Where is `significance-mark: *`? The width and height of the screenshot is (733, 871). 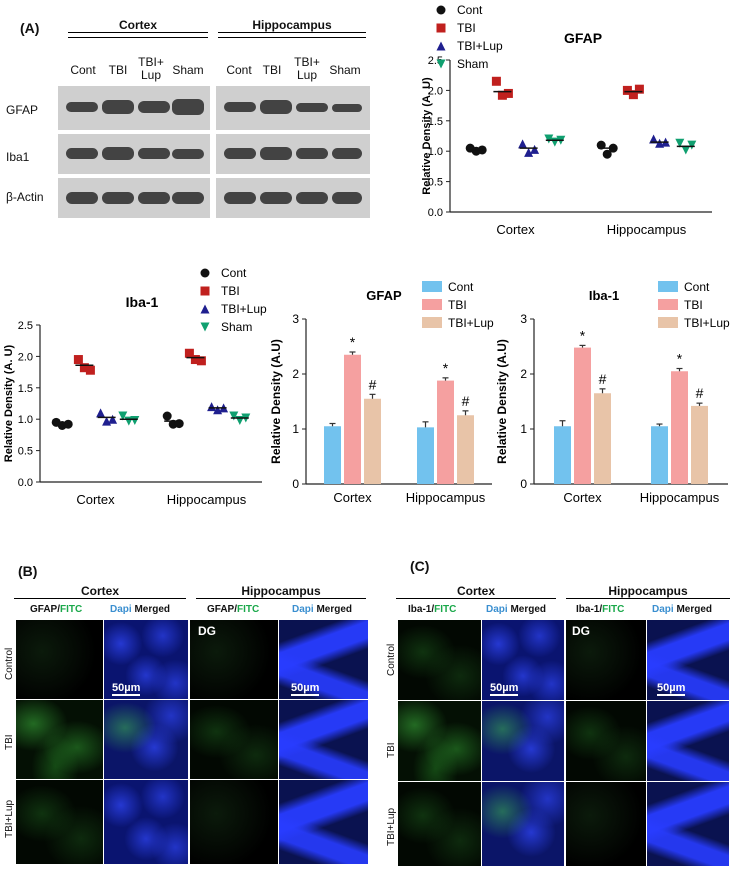 significance-mark: * is located at coordinates (446, 368).